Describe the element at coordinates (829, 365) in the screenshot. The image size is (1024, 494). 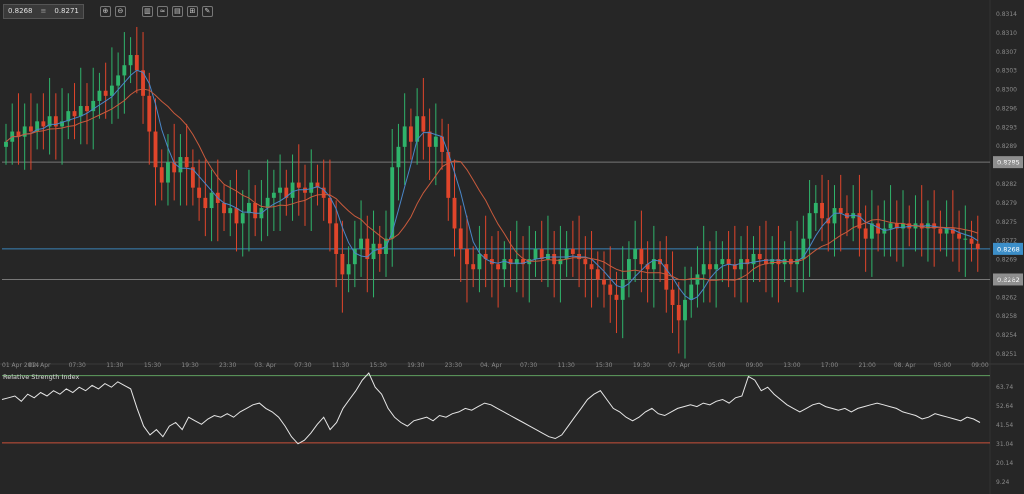
I see `x-tick-label: 17:00` at that location.